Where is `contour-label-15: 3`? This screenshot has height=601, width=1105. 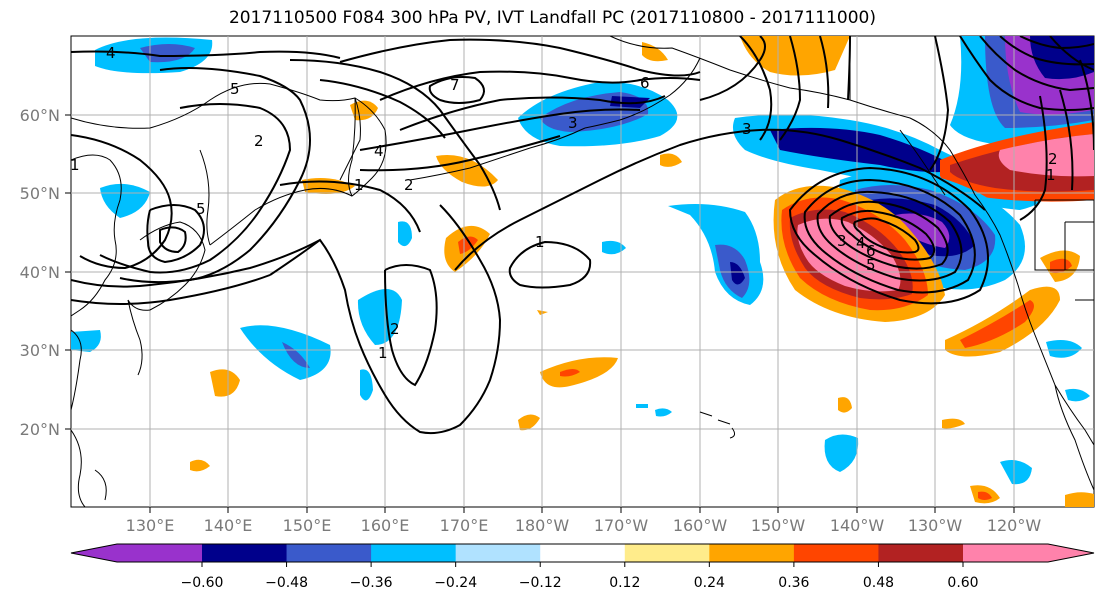 contour-label-15: 3 is located at coordinates (842, 241).